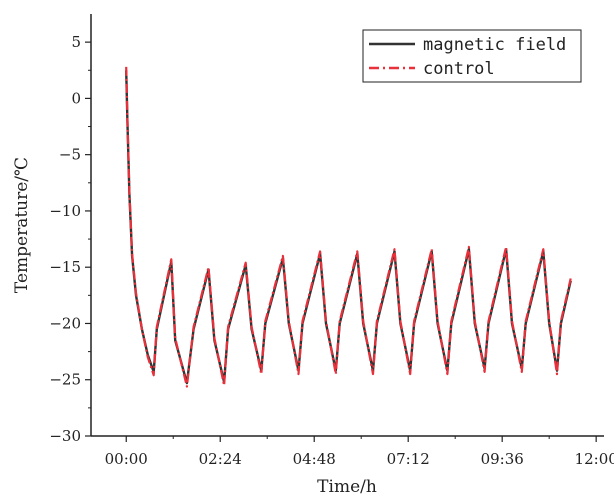 The width and height of the screenshot is (614, 497). I want to click on y-tick-label: −15, so click(65, 267).